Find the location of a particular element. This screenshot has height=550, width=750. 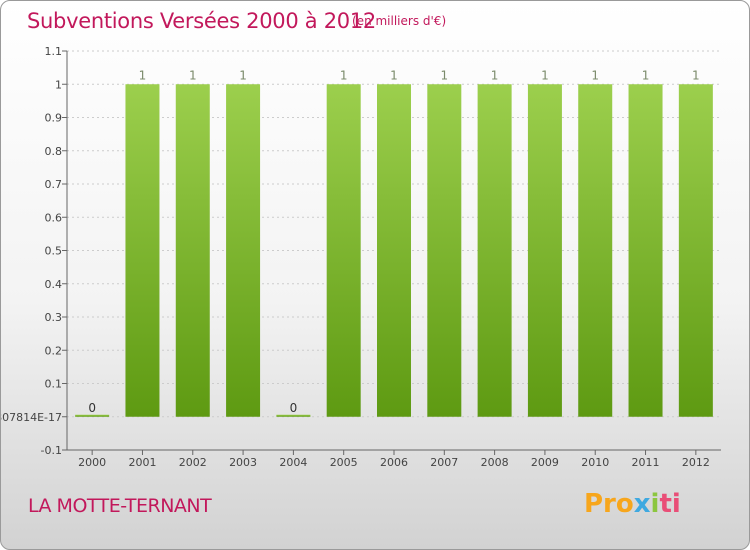

x-tick-label: 2012 is located at coordinates (696, 462).